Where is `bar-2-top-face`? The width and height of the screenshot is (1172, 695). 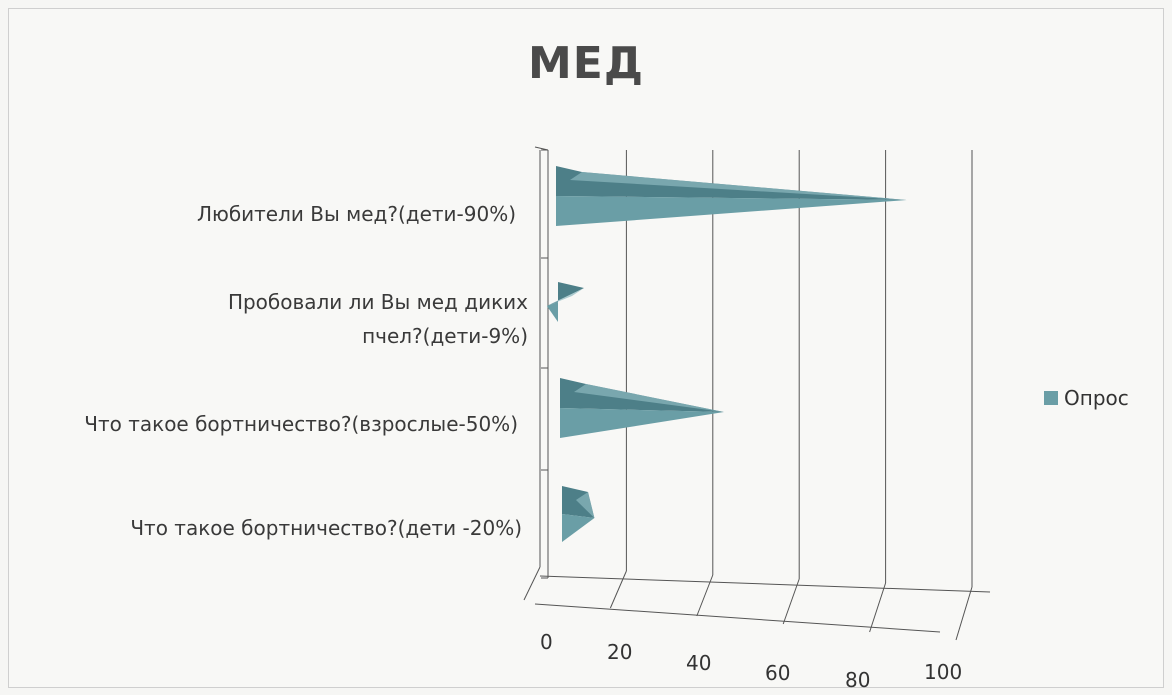
bar-2-top-face is located at coordinates (642, 395).